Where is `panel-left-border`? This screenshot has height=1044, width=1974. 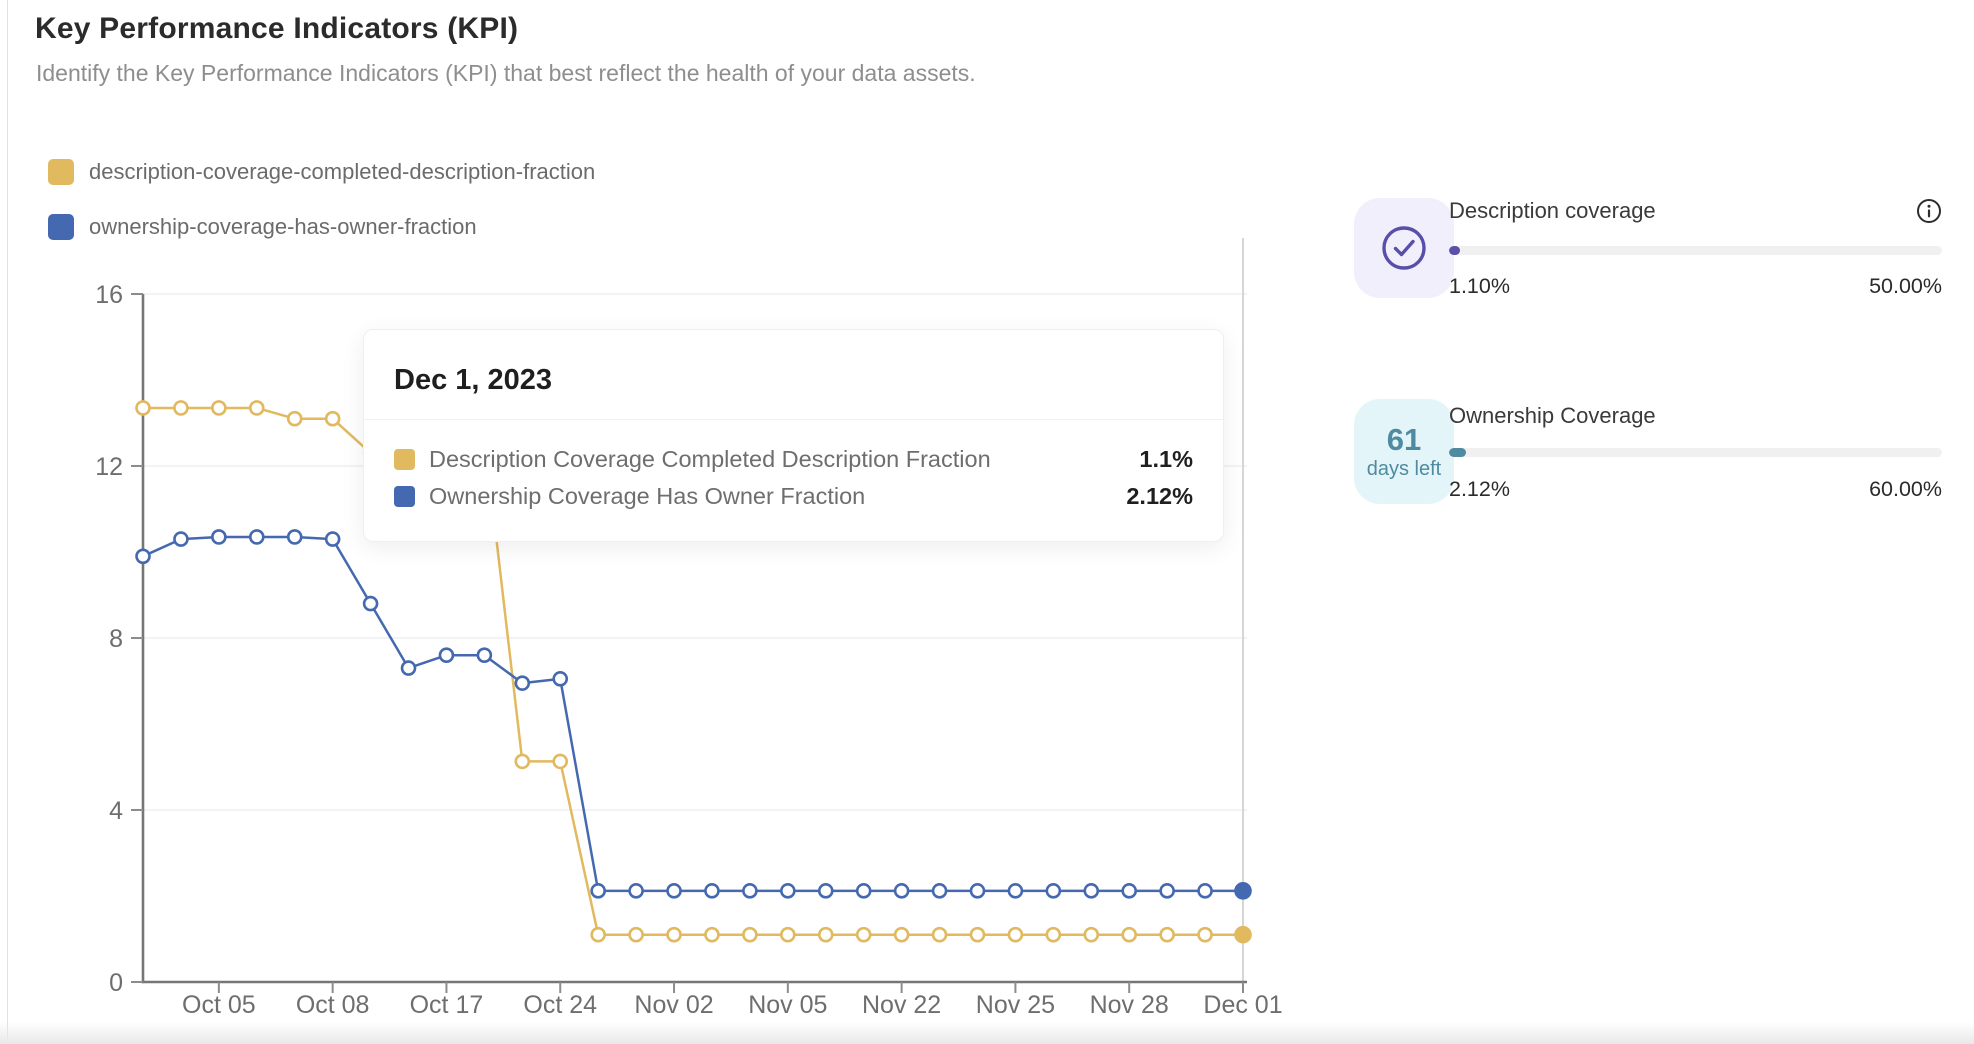 panel-left-border is located at coordinates (7, 522).